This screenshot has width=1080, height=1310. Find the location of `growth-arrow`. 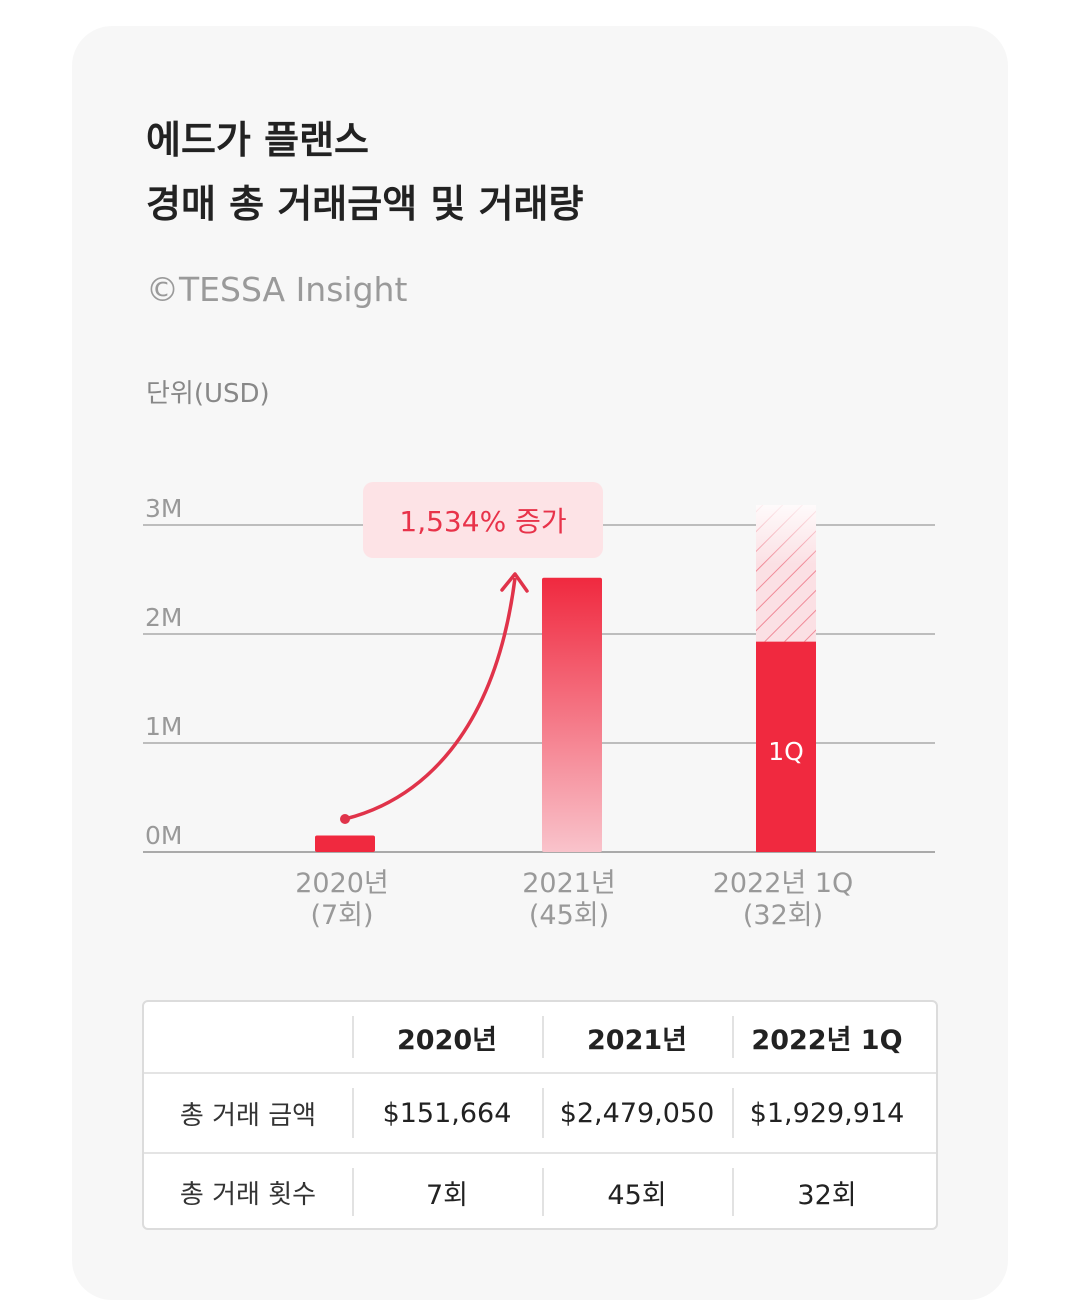

growth-arrow is located at coordinates (430, 699).